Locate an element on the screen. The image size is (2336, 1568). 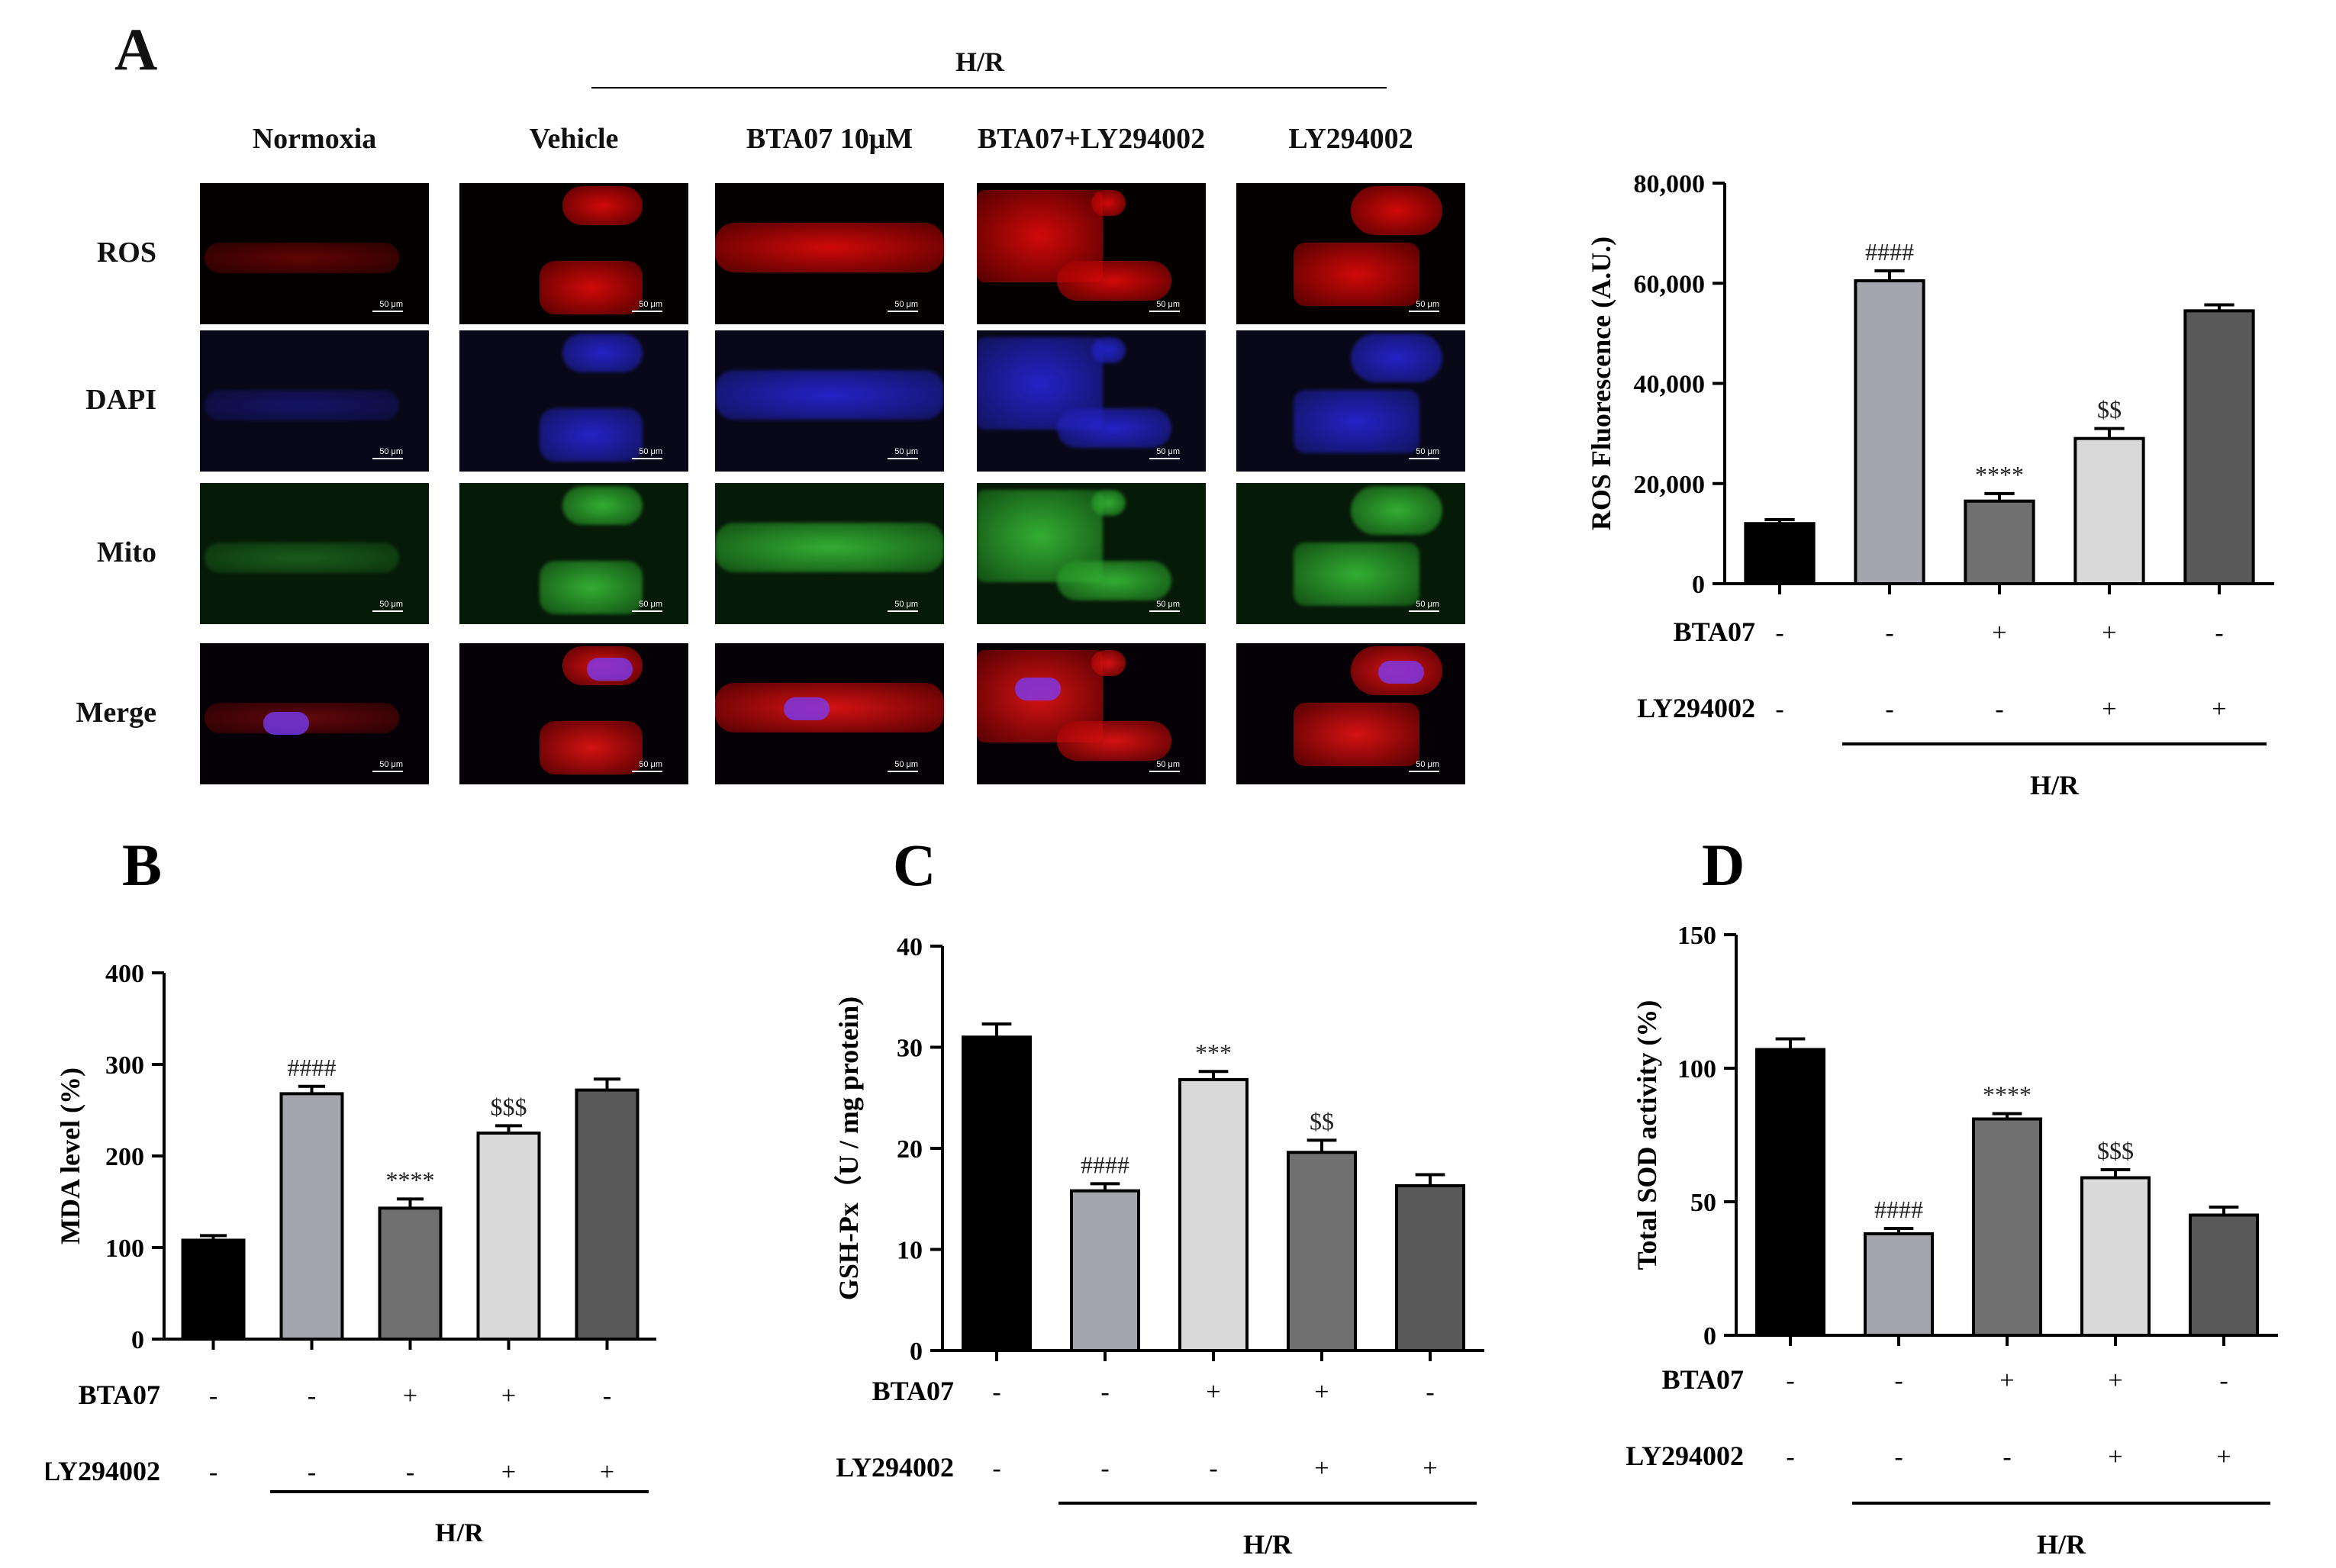
micrograph-dapi-vehicle: 50 μm is located at coordinates (573, 401).